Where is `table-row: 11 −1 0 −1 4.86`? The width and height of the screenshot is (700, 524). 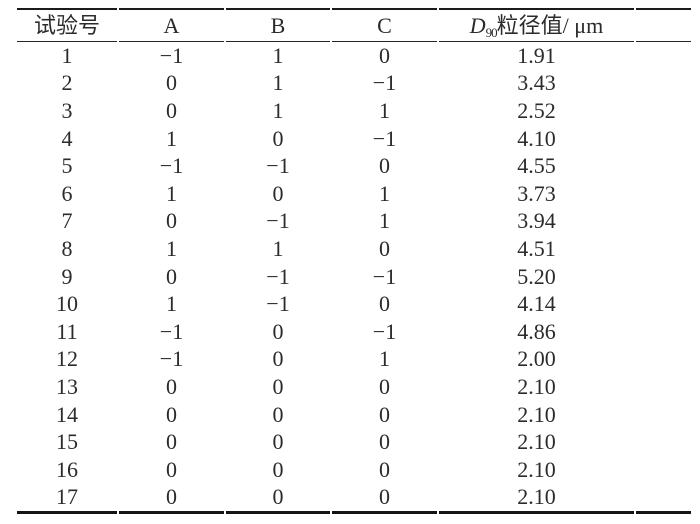
table-row: 11 −1 0 −1 4.86 is located at coordinates (354, 332).